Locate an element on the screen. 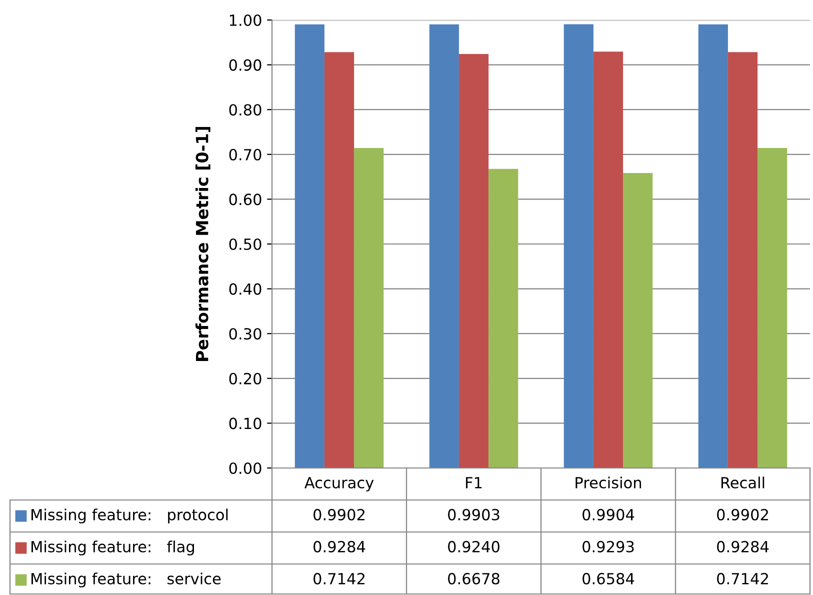 This screenshot has width=813, height=595. y-tick-label: 0.90 is located at coordinates (245, 65).